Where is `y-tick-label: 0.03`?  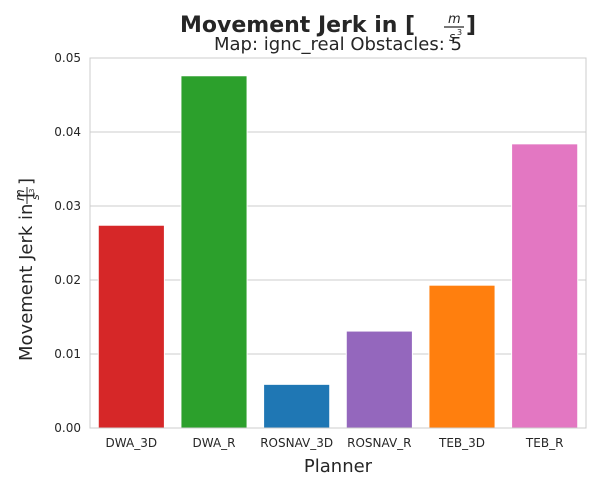
y-tick-label: 0.03 is located at coordinates (67, 206).